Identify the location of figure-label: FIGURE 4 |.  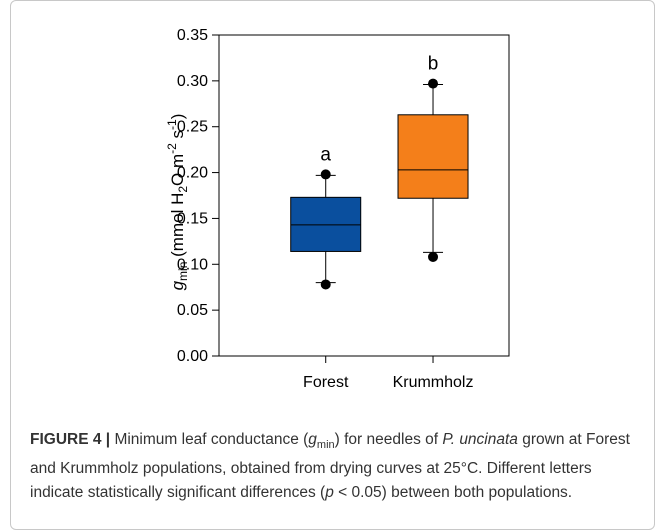
(70, 439).